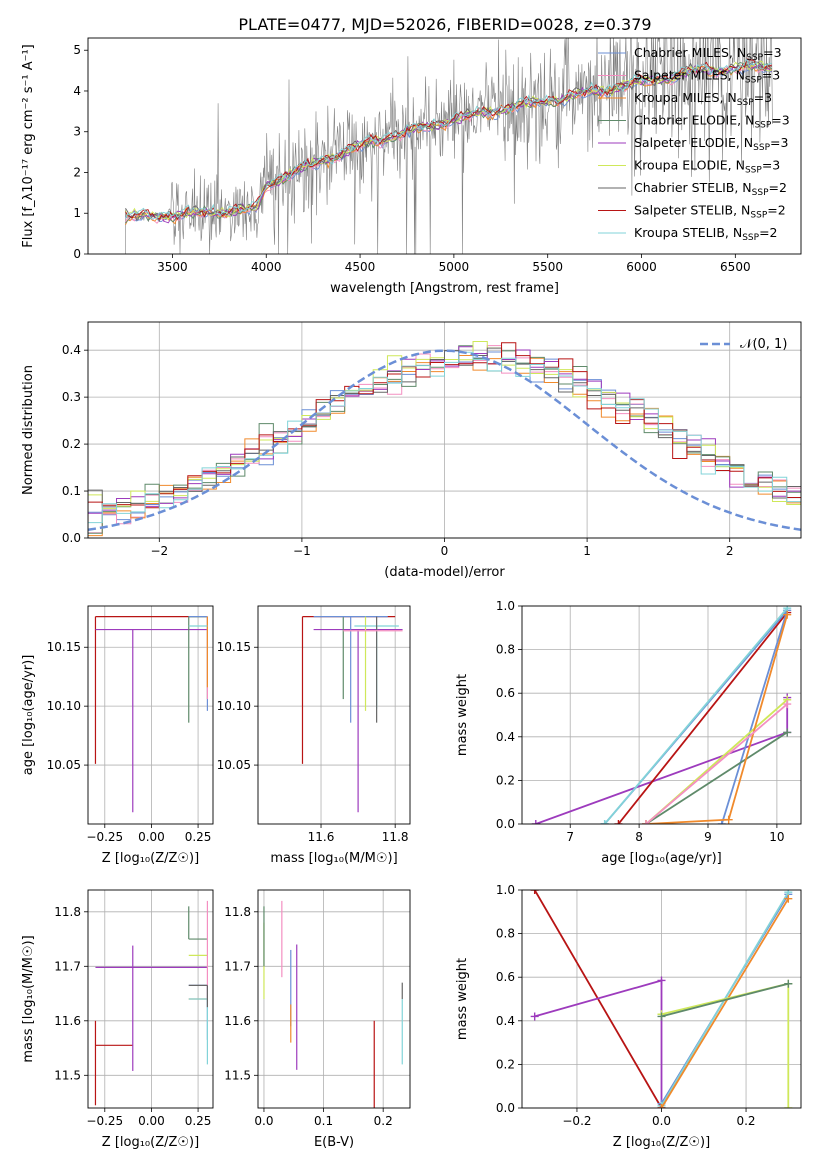  What do you see at coordinates (712, 122) in the screenshot?
I see `legend-entry: Chabrier ELODIE, NSSP=3` at bounding box center [712, 122].